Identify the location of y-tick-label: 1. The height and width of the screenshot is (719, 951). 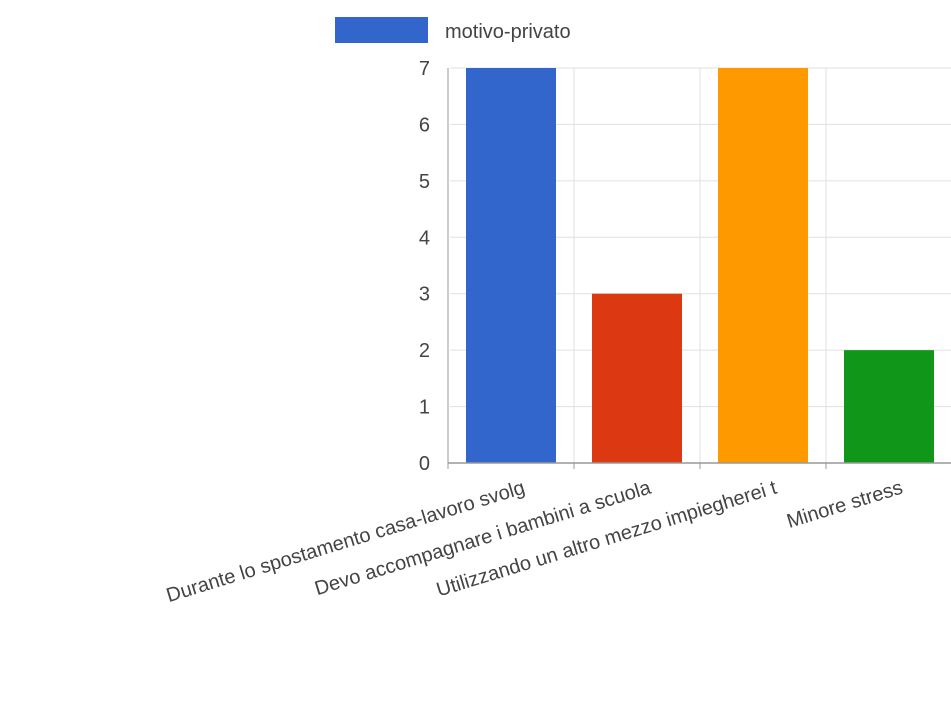
(424, 408).